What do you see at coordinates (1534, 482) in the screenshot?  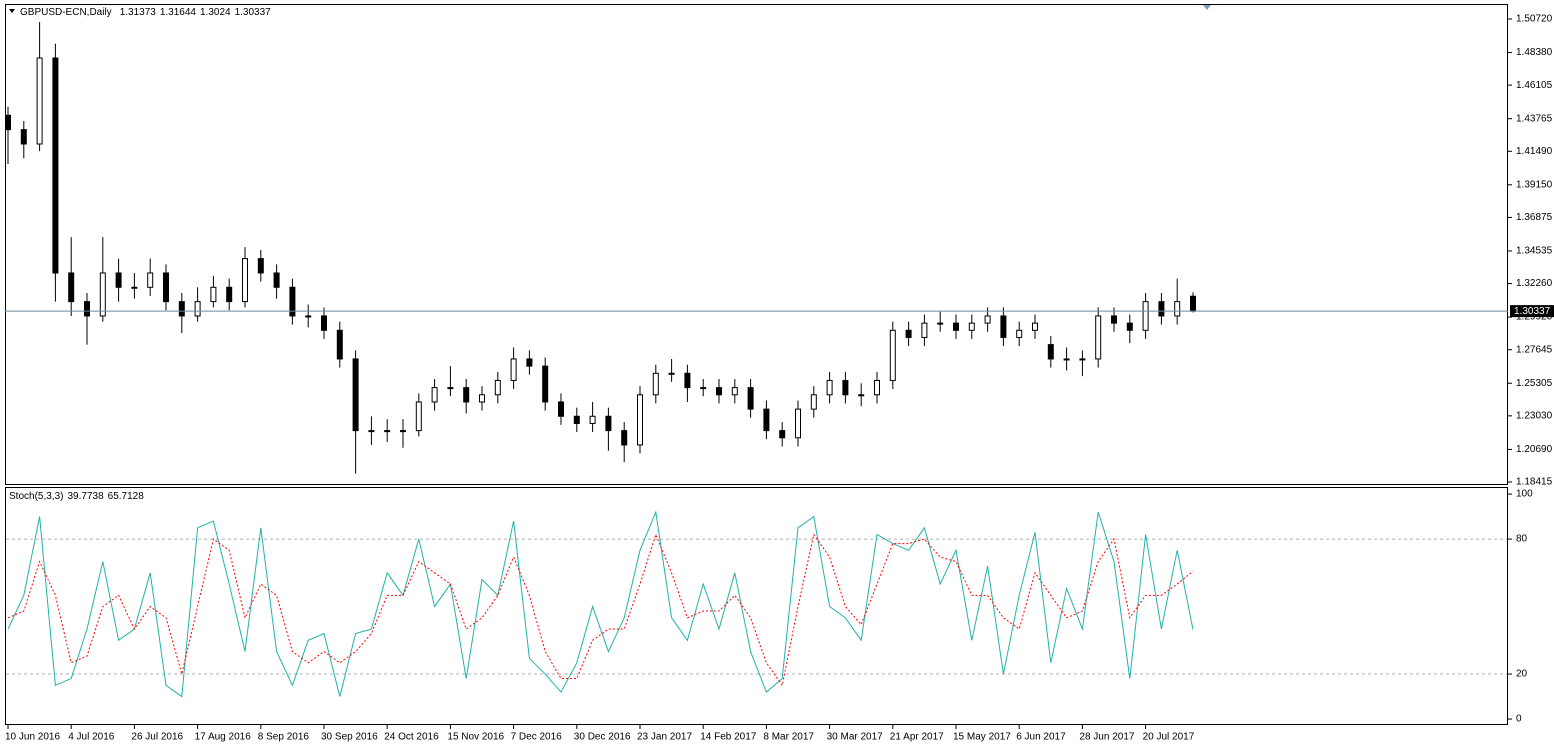 I see `y-tick-label: 1.18415` at bounding box center [1534, 482].